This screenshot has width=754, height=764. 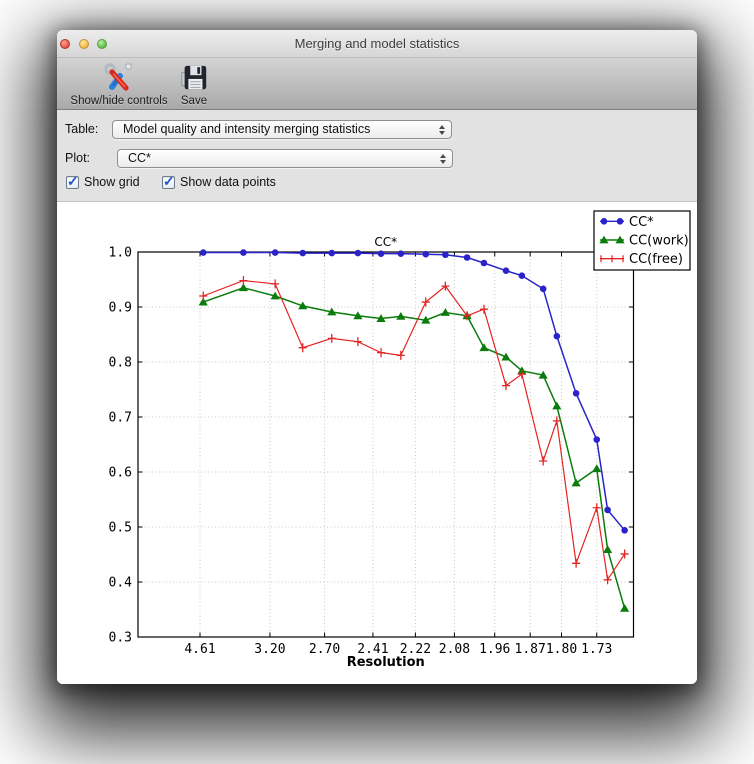 What do you see at coordinates (641, 222) in the screenshot?
I see `svg-text: CC*` at bounding box center [641, 222].